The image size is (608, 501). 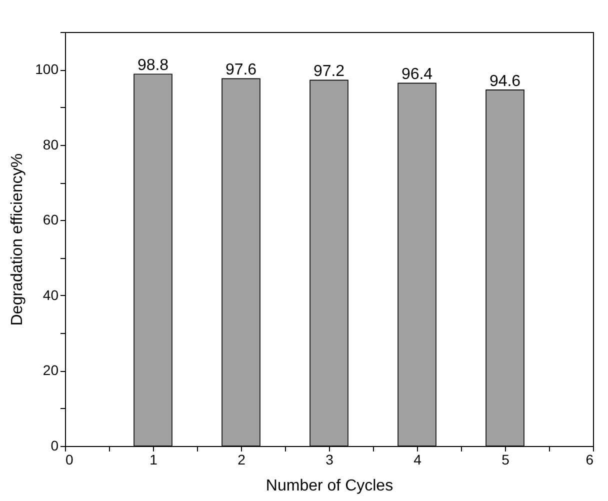 I want to click on x-tick-label: 1, so click(x=154, y=460).